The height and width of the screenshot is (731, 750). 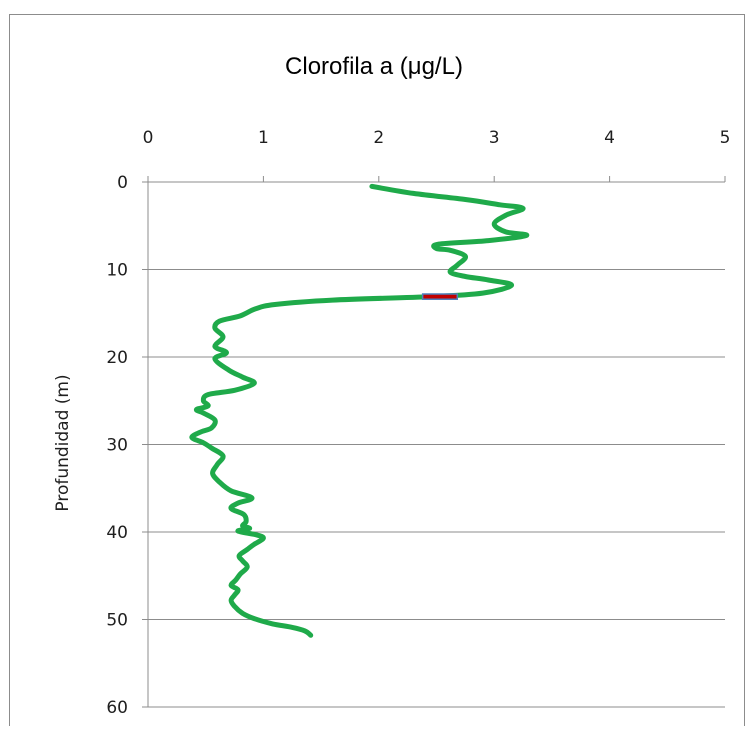 I want to click on y-tick-label-3: 30, so click(x=117, y=446).